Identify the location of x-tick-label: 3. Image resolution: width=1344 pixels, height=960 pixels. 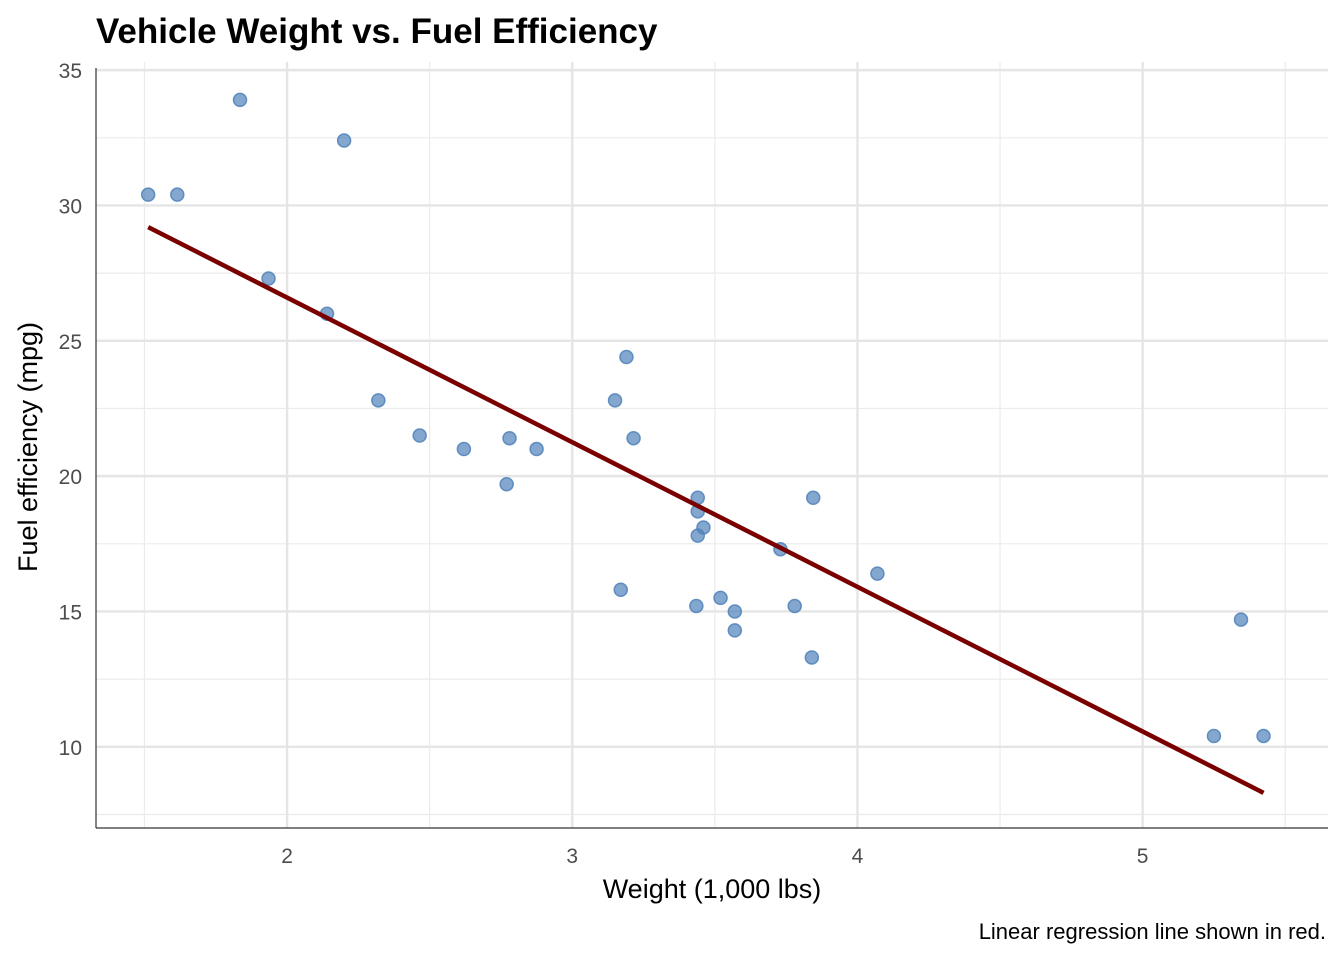
(572, 856).